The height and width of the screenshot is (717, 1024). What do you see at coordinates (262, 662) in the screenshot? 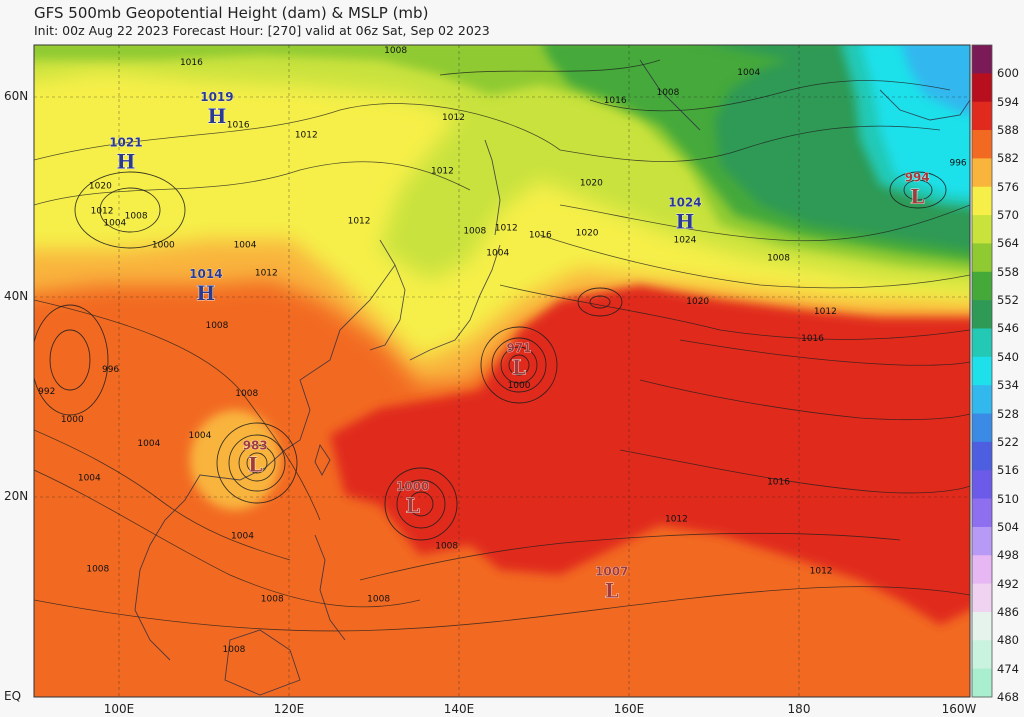
I see `coast-borneo` at bounding box center [262, 662].